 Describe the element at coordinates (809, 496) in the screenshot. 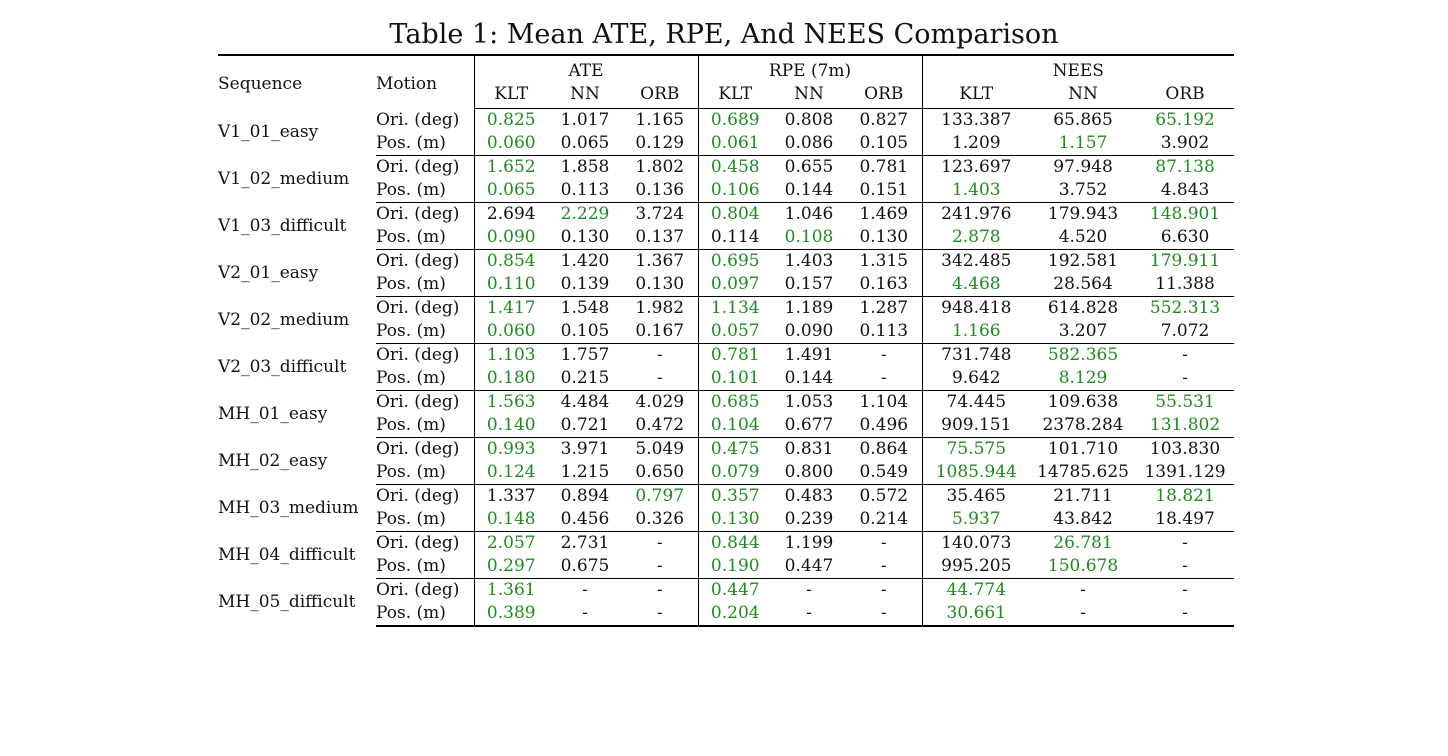

I see `value-cell: 0.483` at that location.